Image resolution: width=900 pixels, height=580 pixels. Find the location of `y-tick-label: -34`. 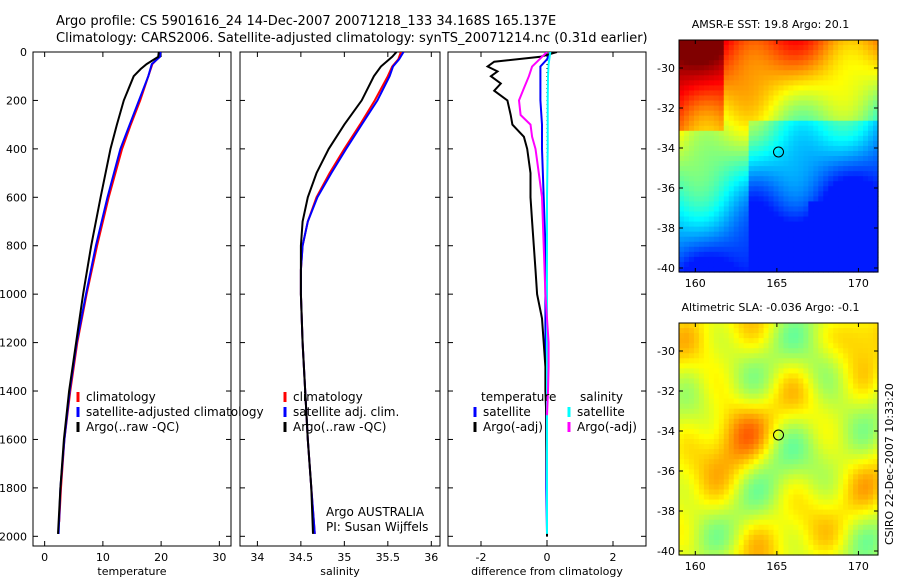

y-tick-label: -34 is located at coordinates (666, 148).